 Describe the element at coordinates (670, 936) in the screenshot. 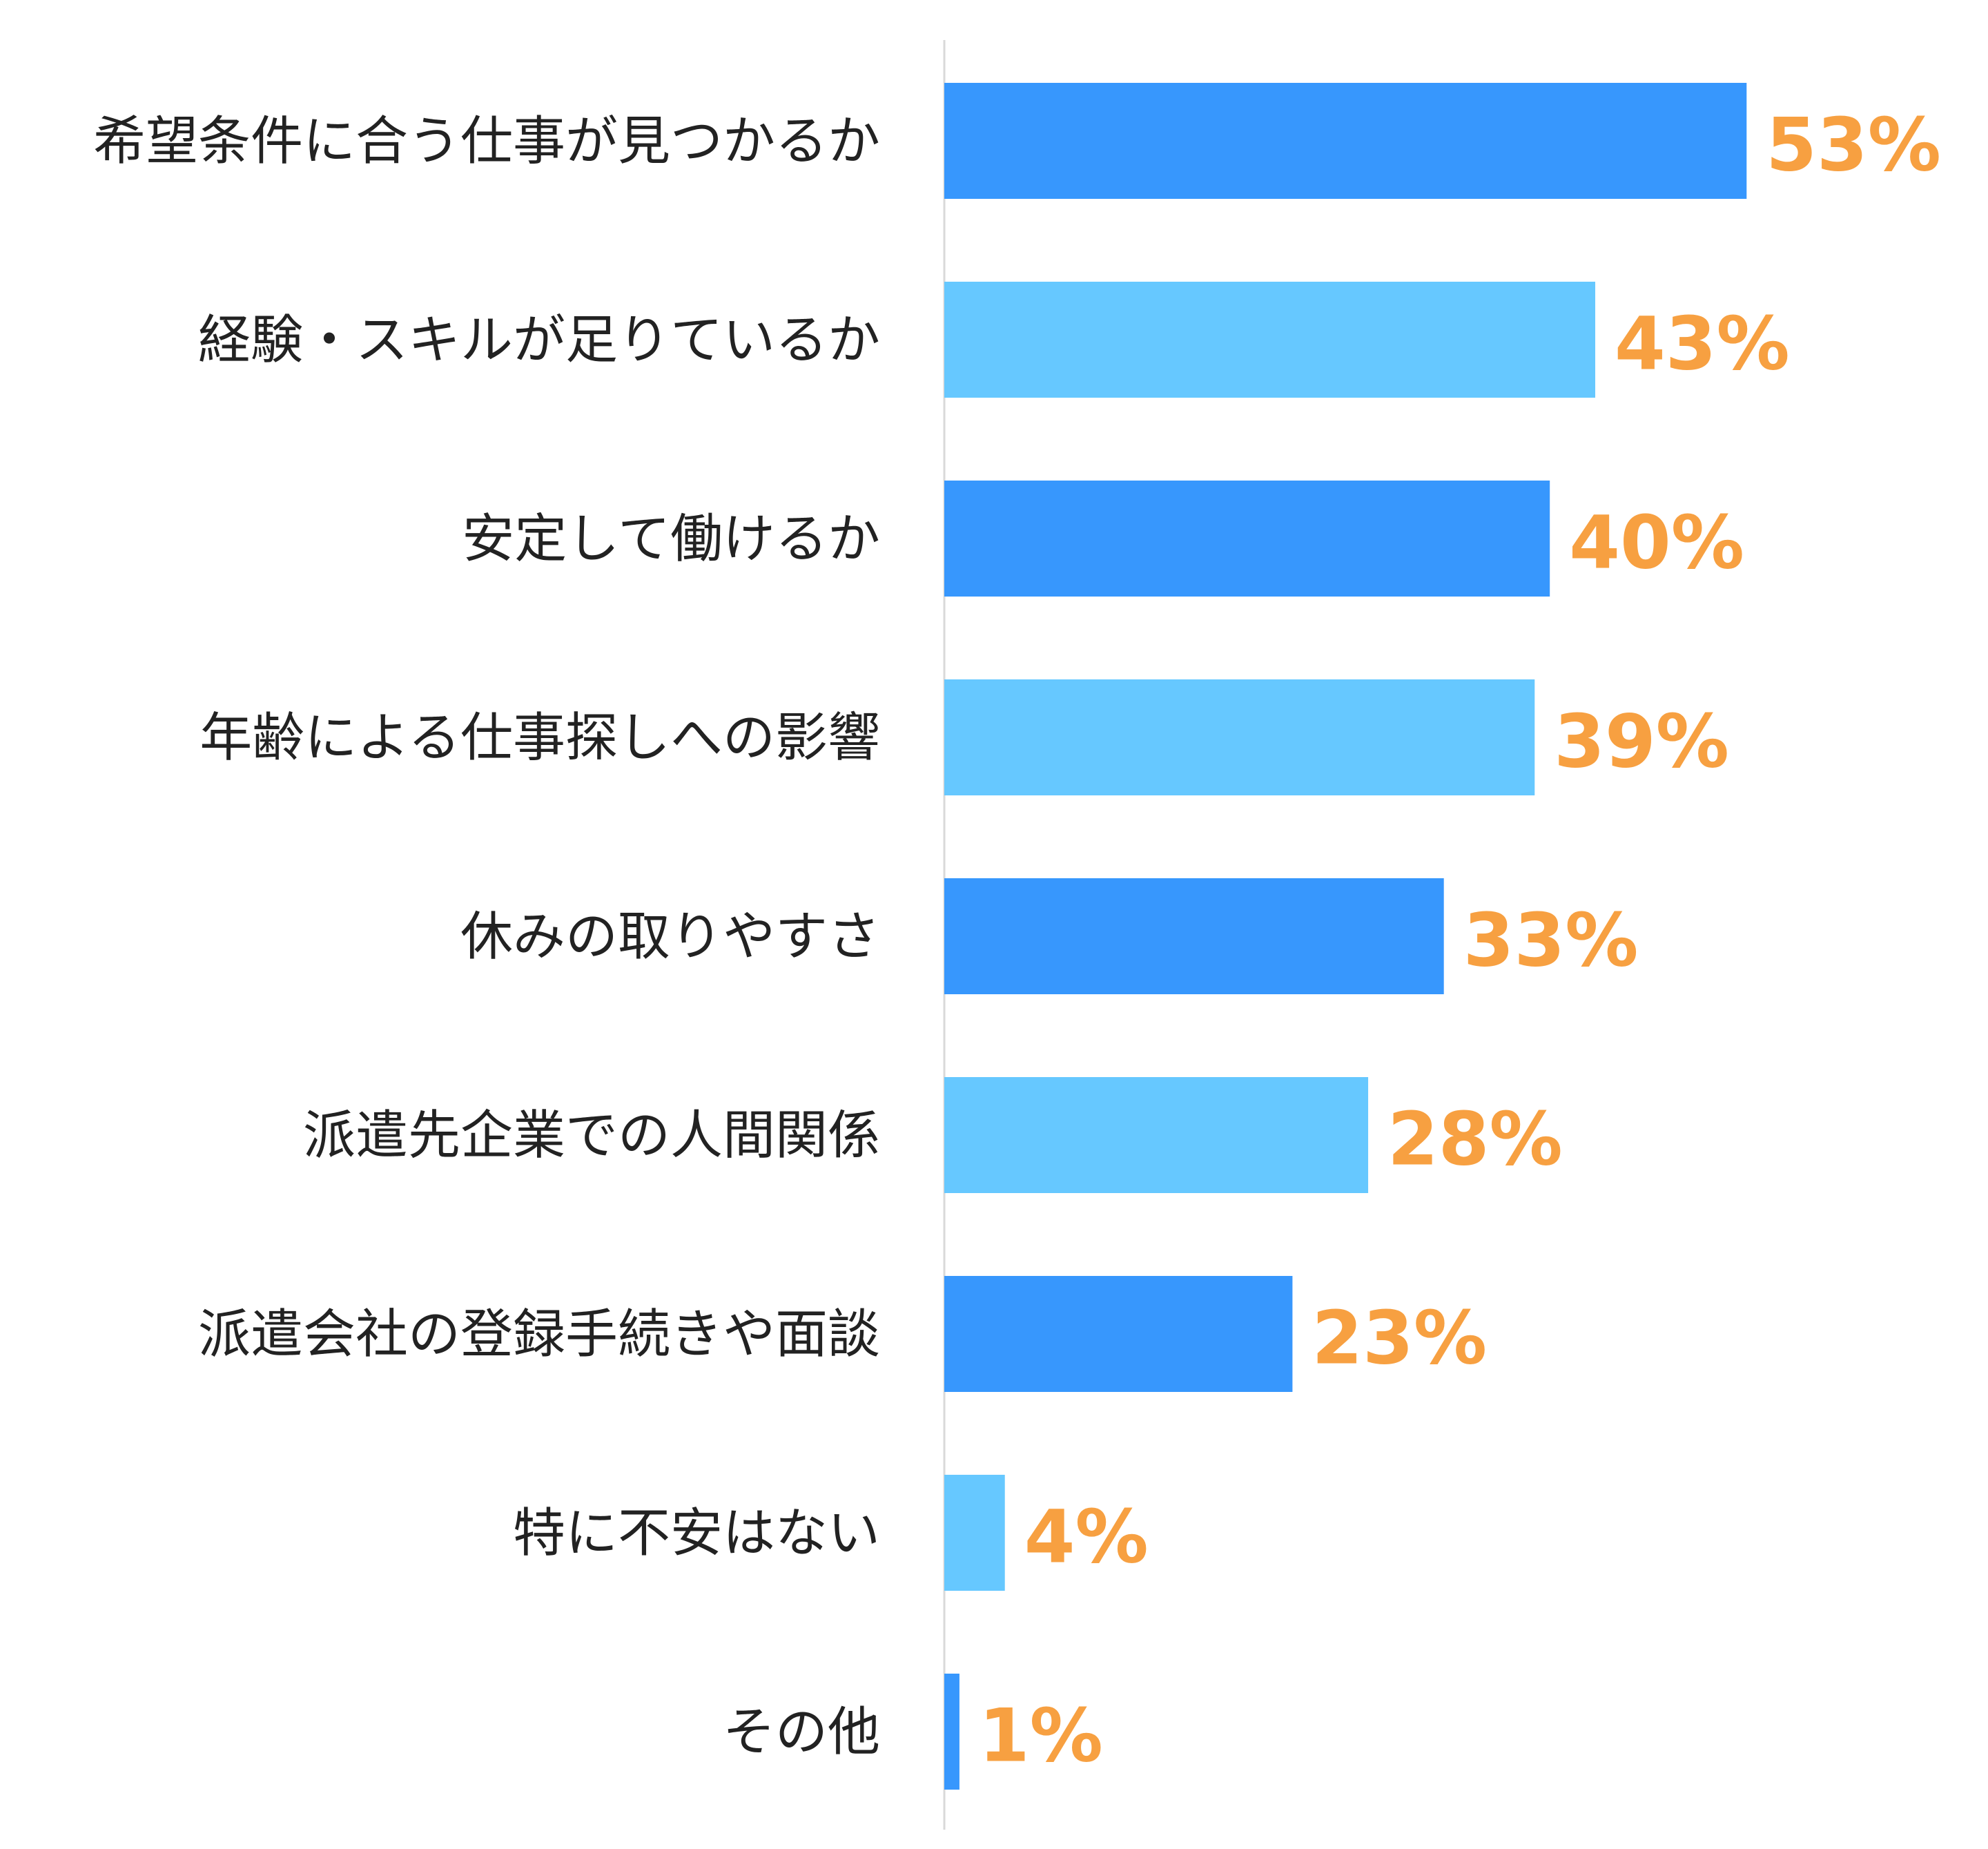

I see `category-label-5: 休みの取りやすさ` at that location.